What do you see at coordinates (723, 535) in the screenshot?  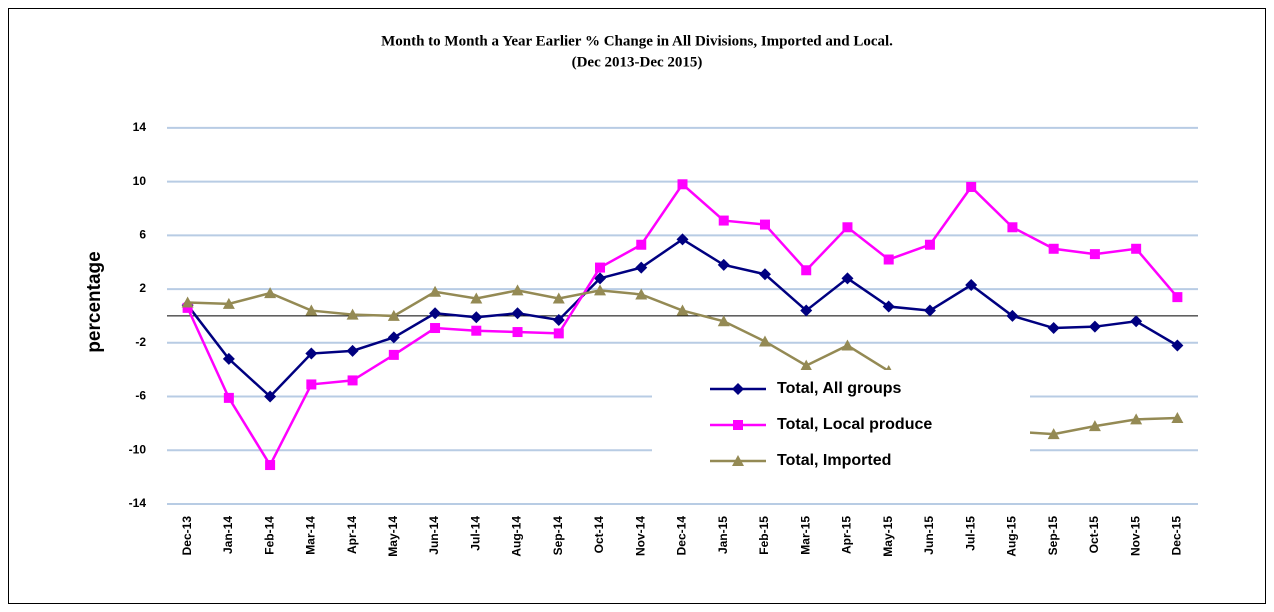 I see `x-tick-label: Jan-15` at bounding box center [723, 535].